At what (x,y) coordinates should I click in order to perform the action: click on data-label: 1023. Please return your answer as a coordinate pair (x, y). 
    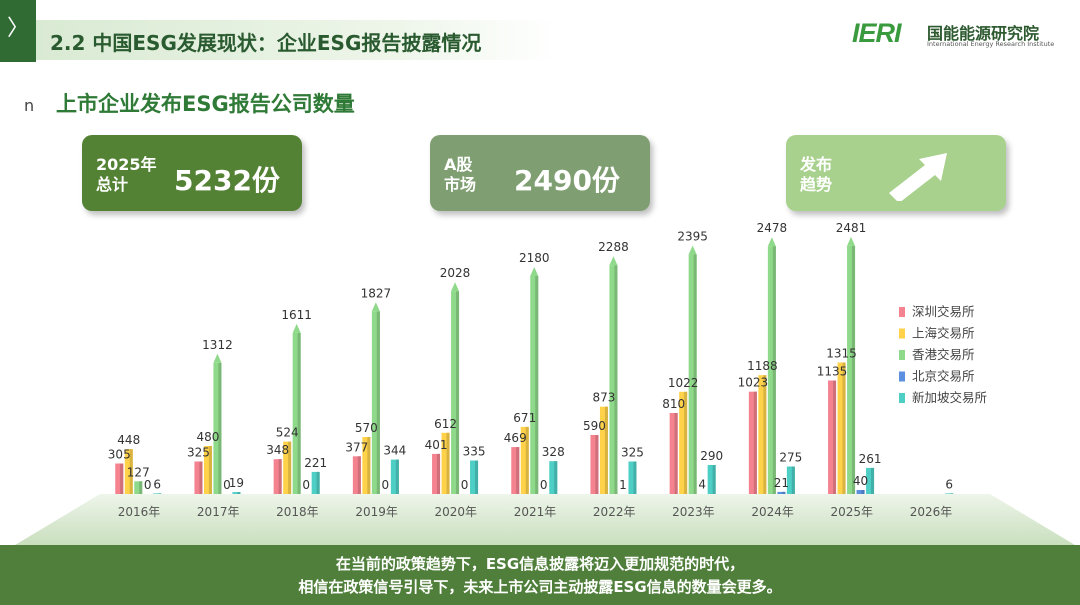
    Looking at the image, I should click on (753, 383).